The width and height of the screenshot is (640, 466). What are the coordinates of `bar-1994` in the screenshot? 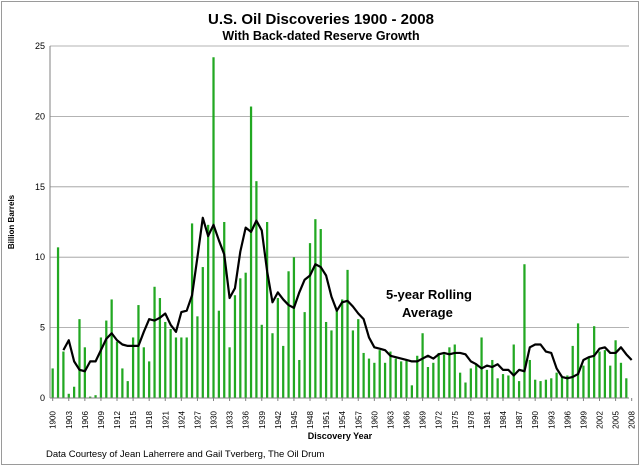 It's located at (556, 385).